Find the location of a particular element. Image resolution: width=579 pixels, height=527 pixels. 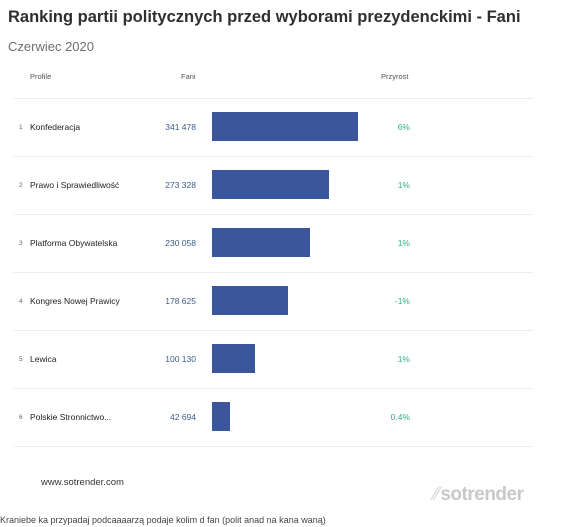

growth-value: 6% is located at coordinates (403, 127).